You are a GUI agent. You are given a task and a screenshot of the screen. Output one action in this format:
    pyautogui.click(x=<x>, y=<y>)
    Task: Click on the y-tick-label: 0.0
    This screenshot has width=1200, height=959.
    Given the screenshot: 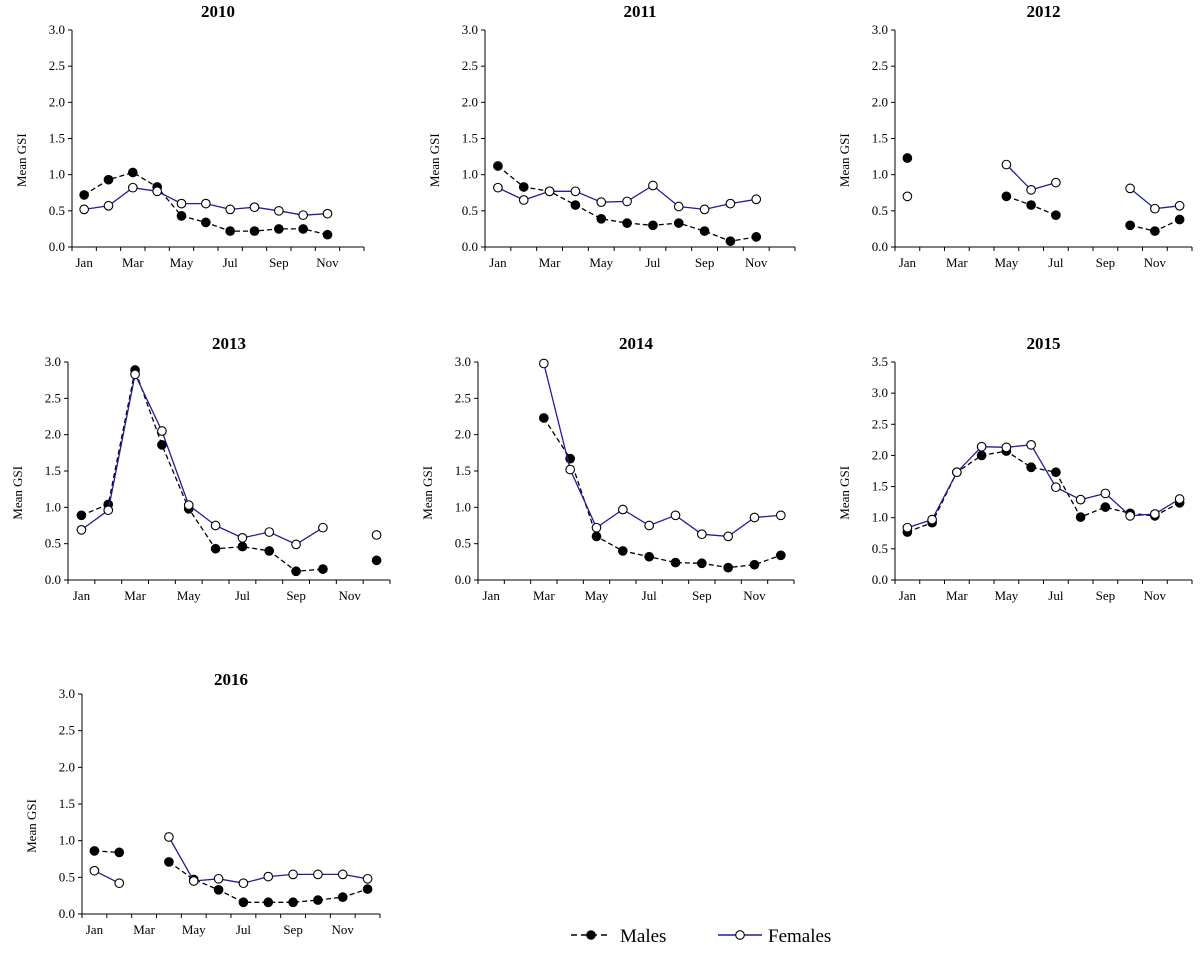 What is the action you would take?
    pyautogui.click(x=463, y=579)
    